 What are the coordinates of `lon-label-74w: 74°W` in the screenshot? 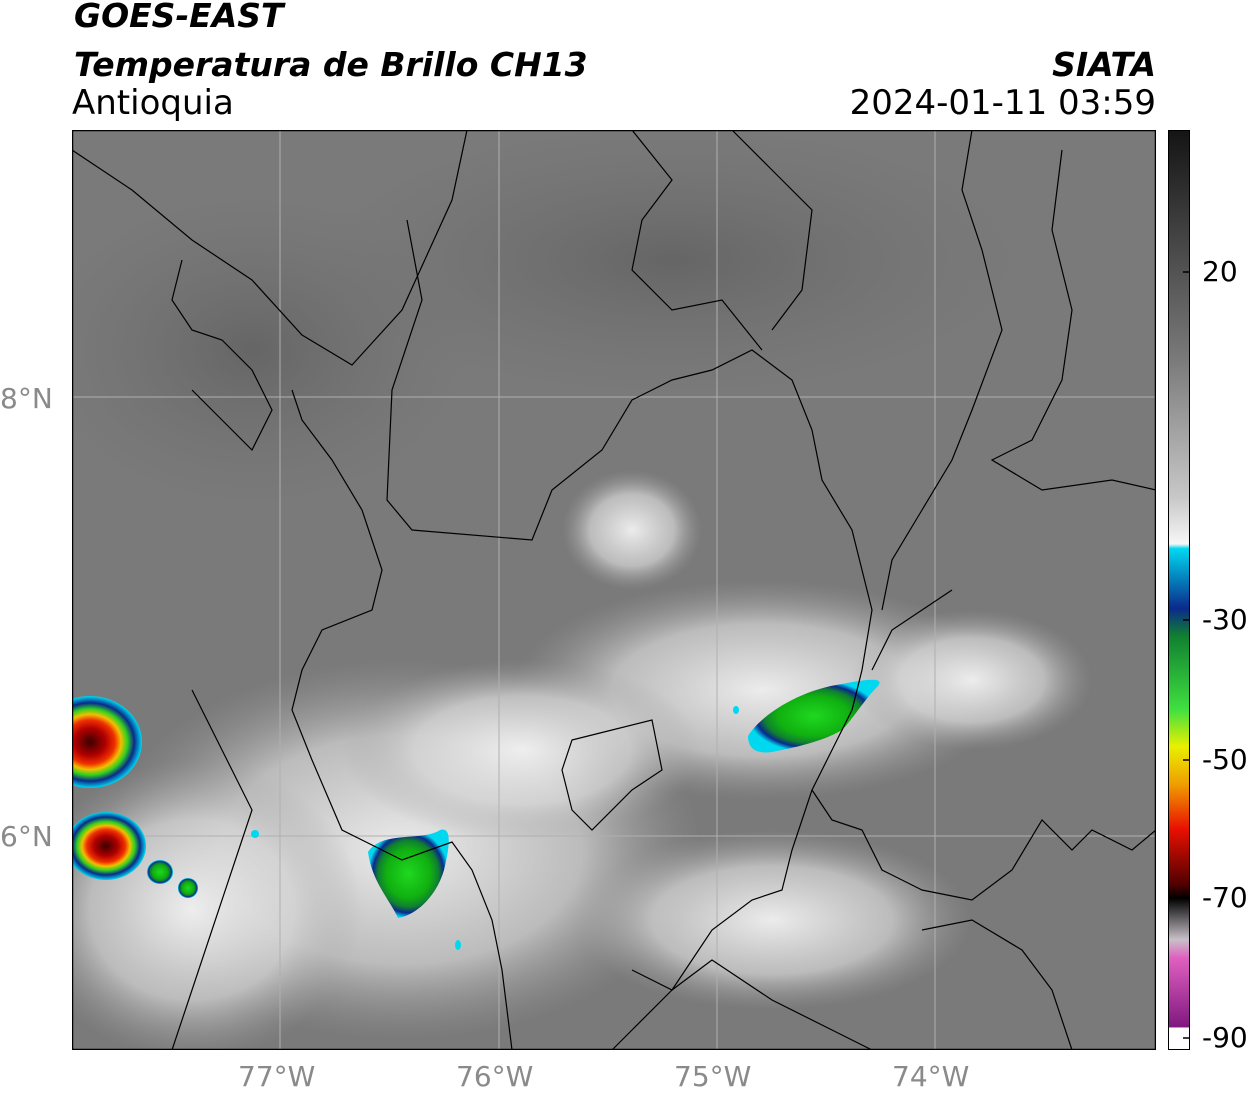 It's located at (931, 1076).